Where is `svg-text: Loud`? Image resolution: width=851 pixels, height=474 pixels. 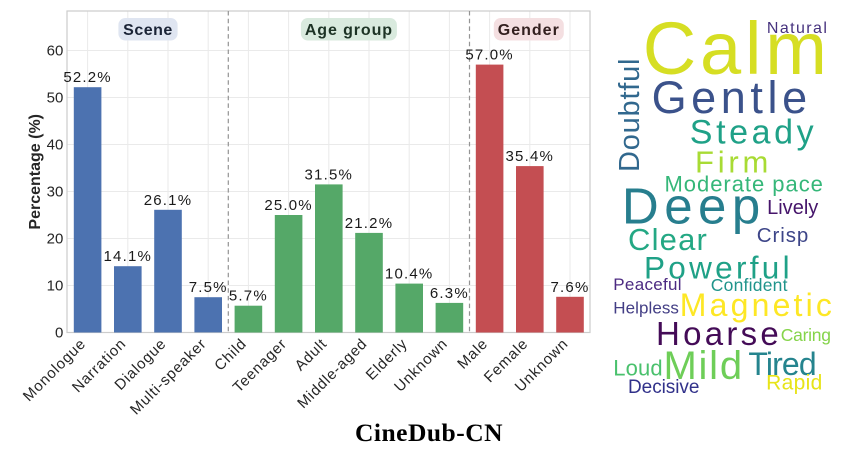 svg-text: Loud is located at coordinates (637, 367).